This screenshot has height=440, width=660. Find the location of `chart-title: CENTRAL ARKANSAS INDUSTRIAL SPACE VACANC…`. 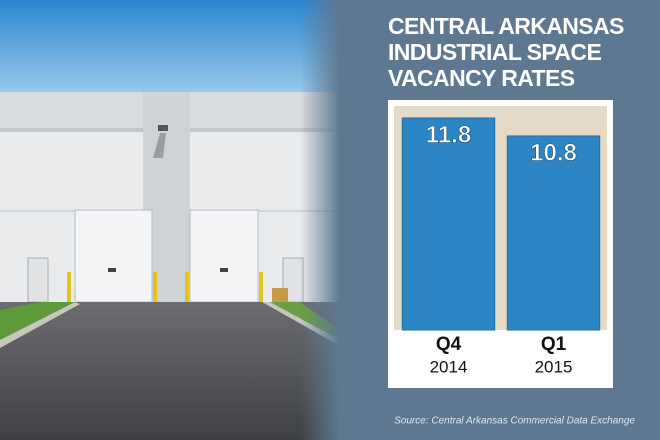

chart-title: CENTRAL ARKANSAS INDUSTRIAL SPACE VACANC… is located at coordinates (506, 52).